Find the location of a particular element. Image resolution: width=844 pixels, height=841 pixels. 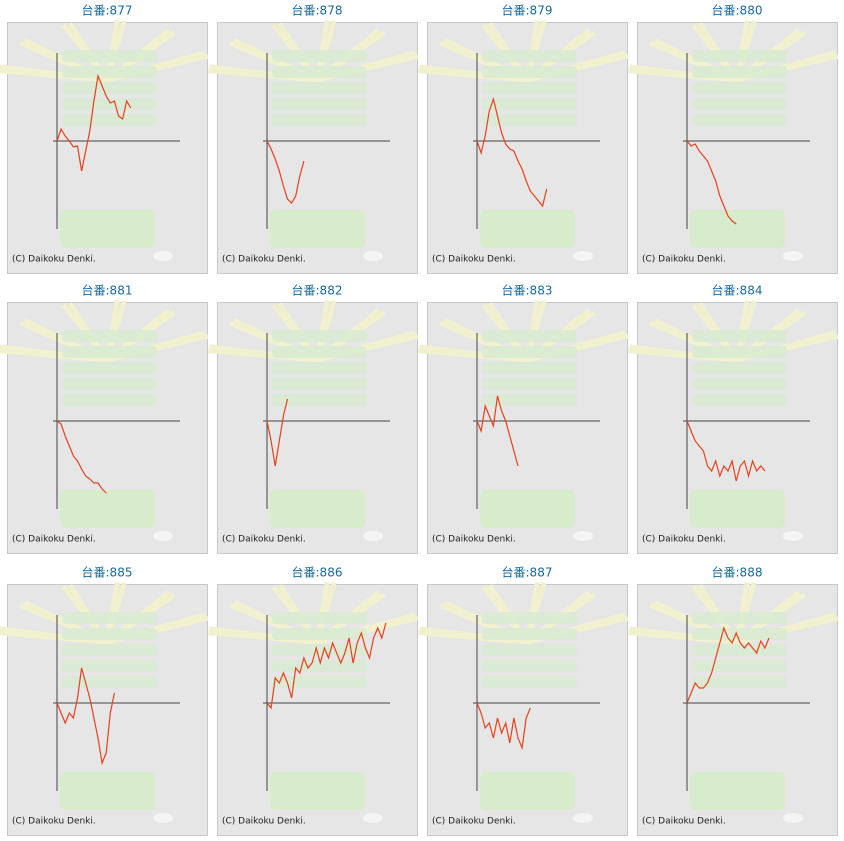

chart-title: 台番:880 is located at coordinates (737, 10).